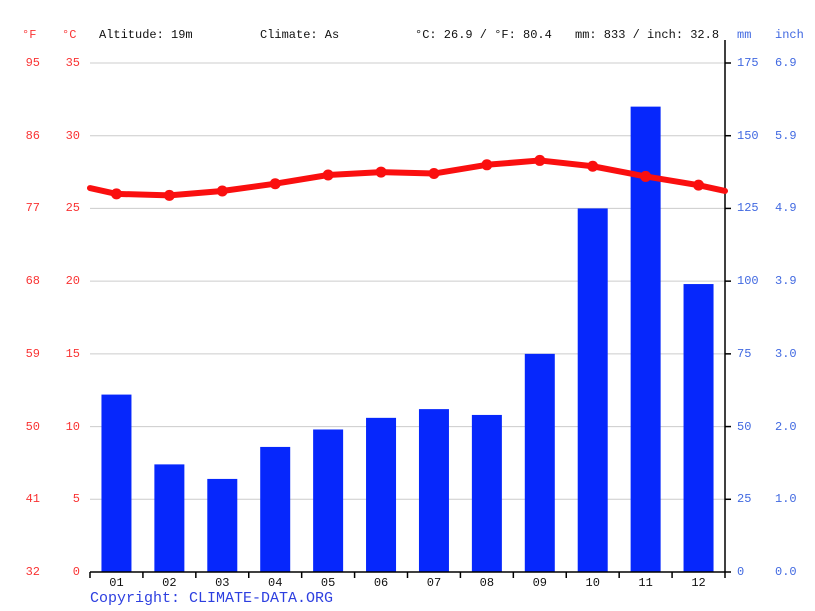 The image size is (815, 611). I want to click on celsius-tick-label: 30, so click(72, 135).